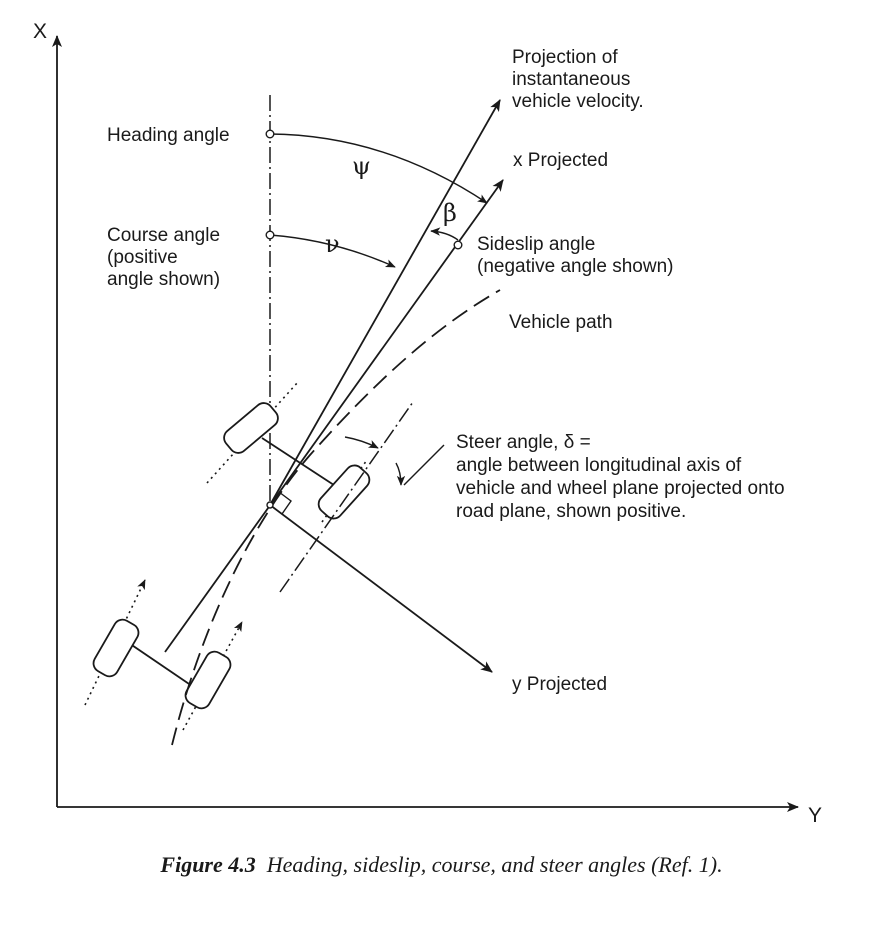  Describe the element at coordinates (163, 235) in the screenshot. I see `course-angle-label-line1: Course angle` at that location.